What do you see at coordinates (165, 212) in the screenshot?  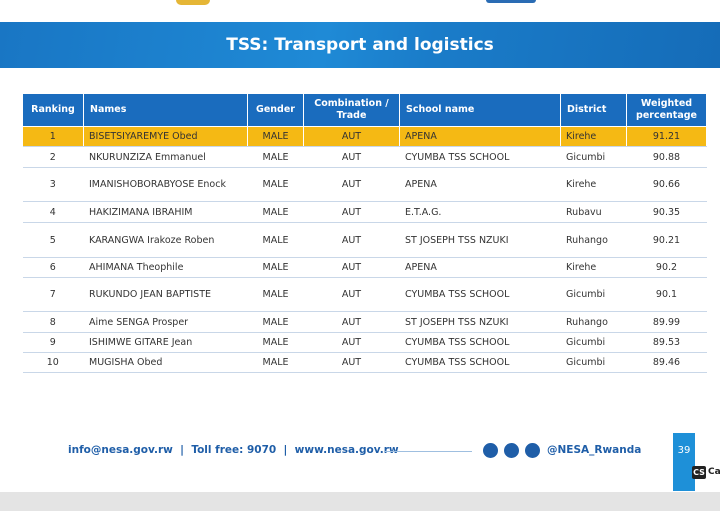 I see `table-cell: HAKIZIMANA IBRAHIM` at bounding box center [165, 212].